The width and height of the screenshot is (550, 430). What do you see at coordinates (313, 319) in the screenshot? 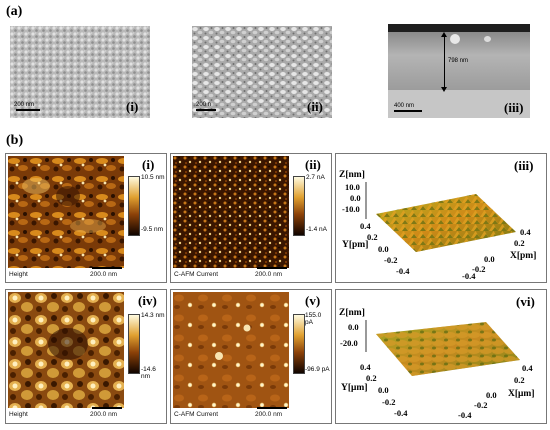
I see `colorbar-max: 155.0 pA` at bounding box center [313, 319].